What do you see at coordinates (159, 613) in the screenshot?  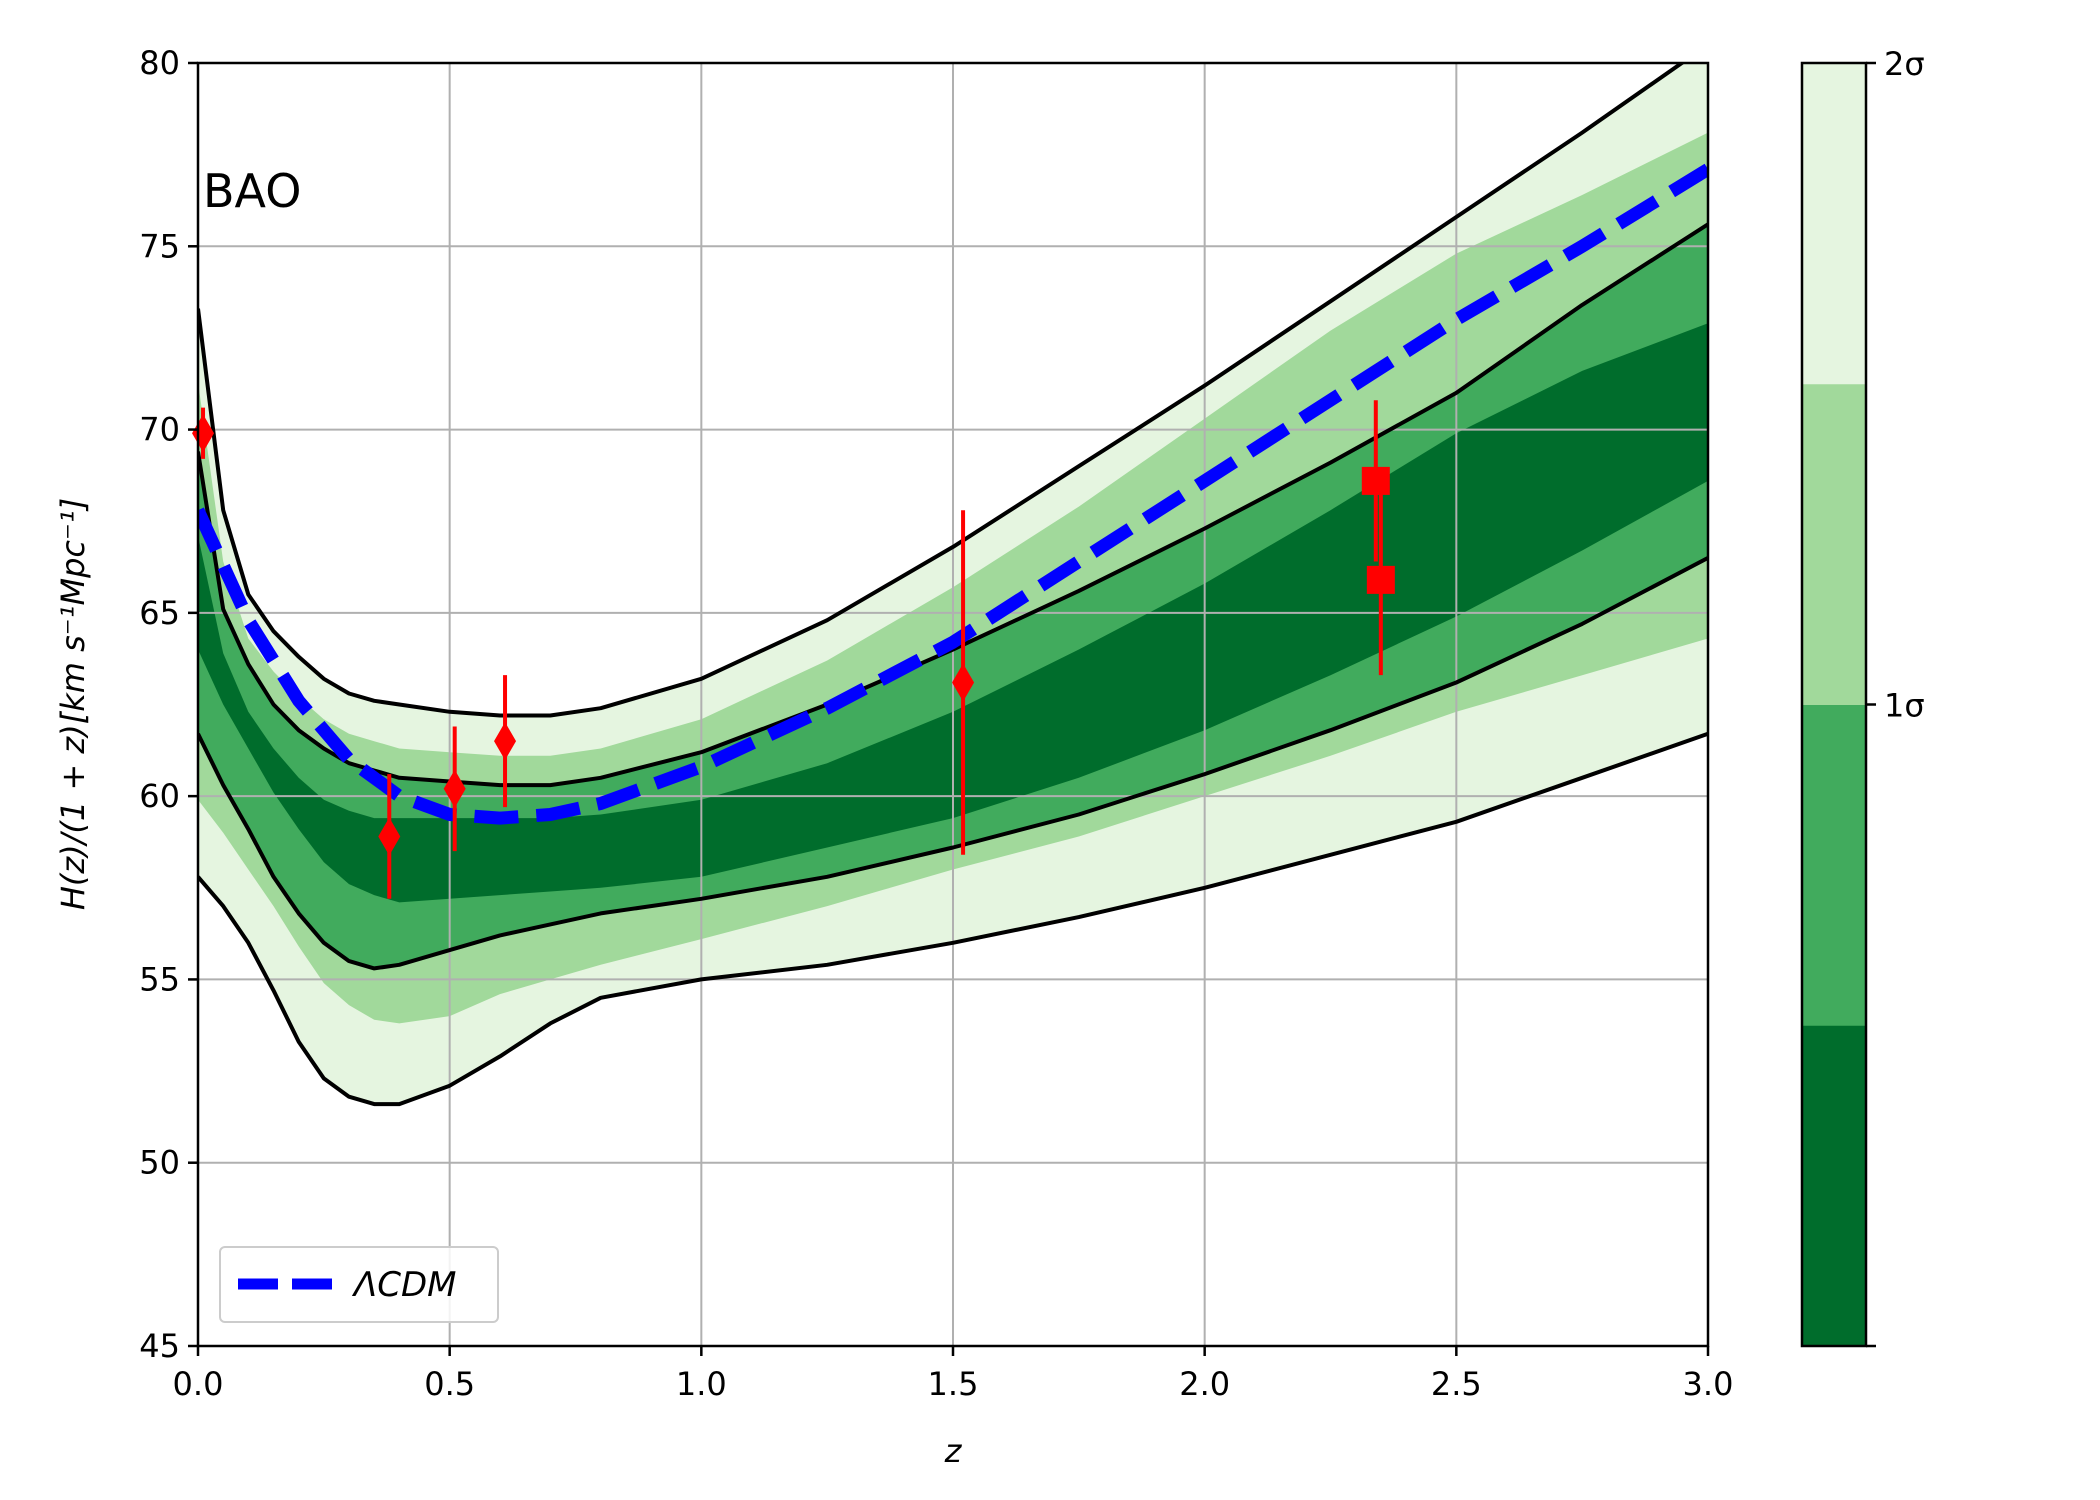 I see `y-tick-label-4: 65` at bounding box center [159, 613].